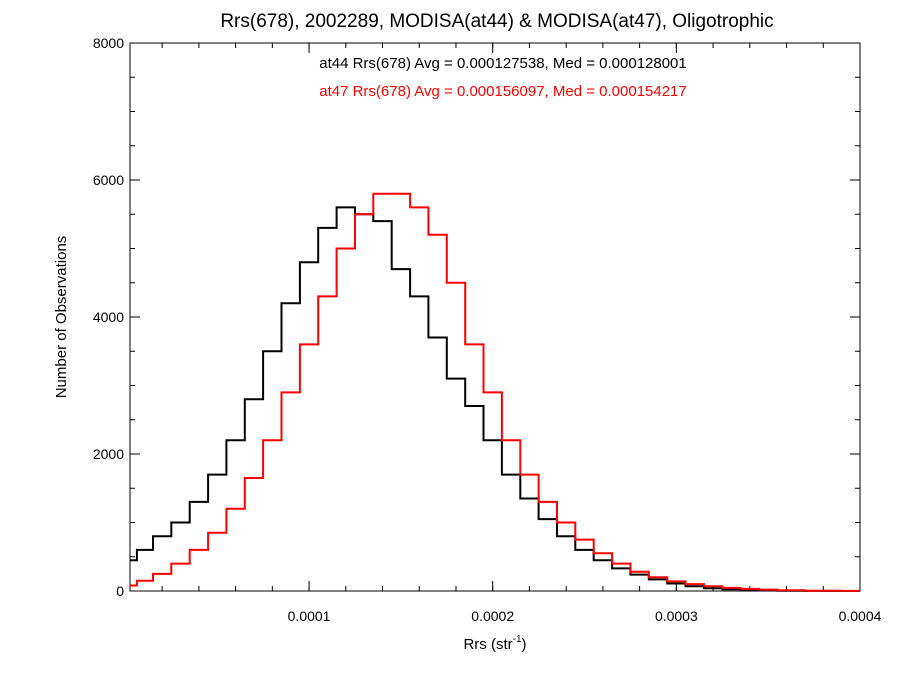 This screenshot has height=675, width=900. I want to click on x-tick-label: 0.0001, so click(309, 616).